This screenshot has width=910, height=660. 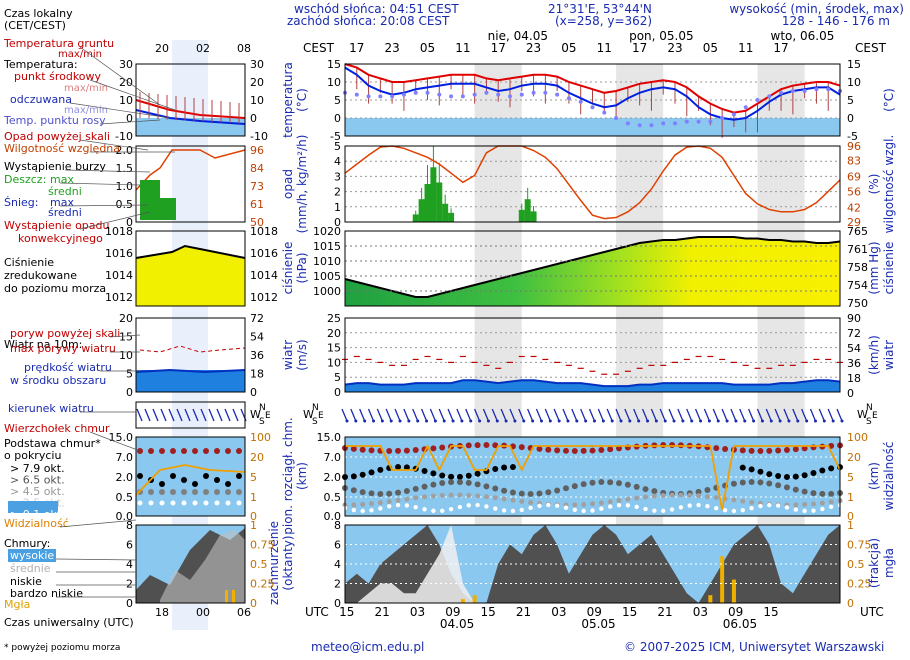 What do you see at coordinates (129, 564) in the screenshot?
I see `legend-cloud-tick: 4` at bounding box center [129, 564].